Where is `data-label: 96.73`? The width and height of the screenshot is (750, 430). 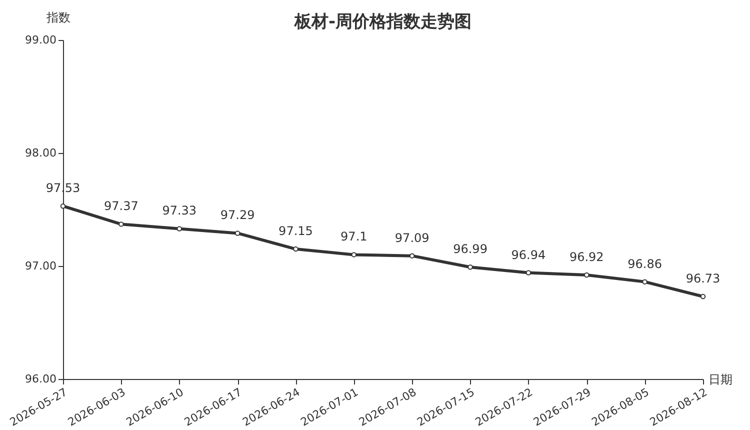 data-label: 96.73 is located at coordinates (703, 279).